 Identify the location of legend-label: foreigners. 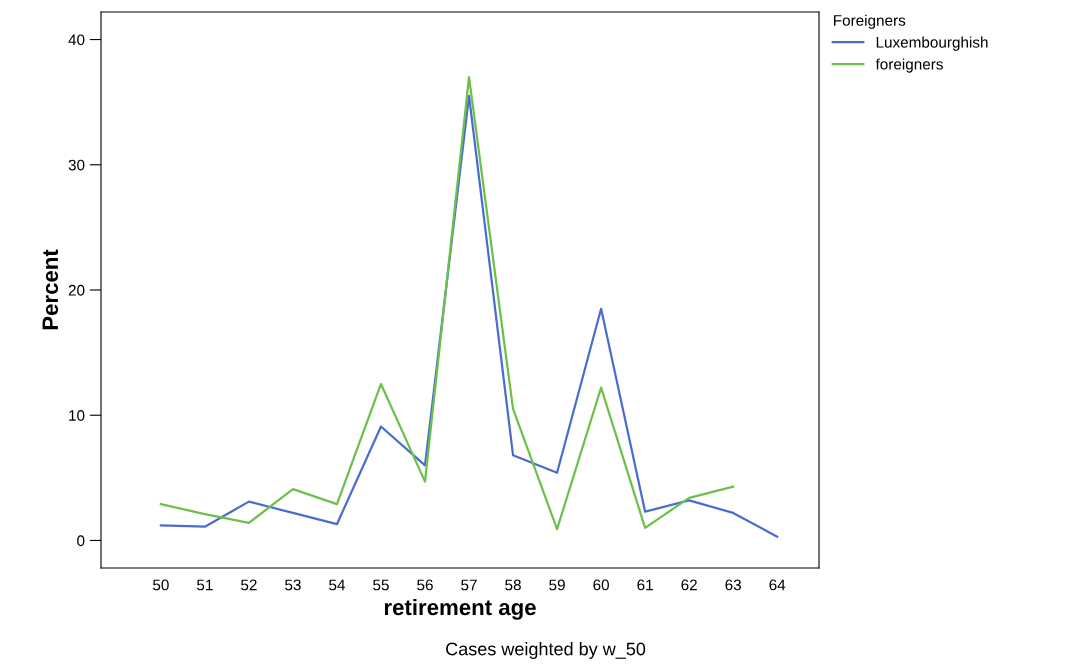
(909, 65).